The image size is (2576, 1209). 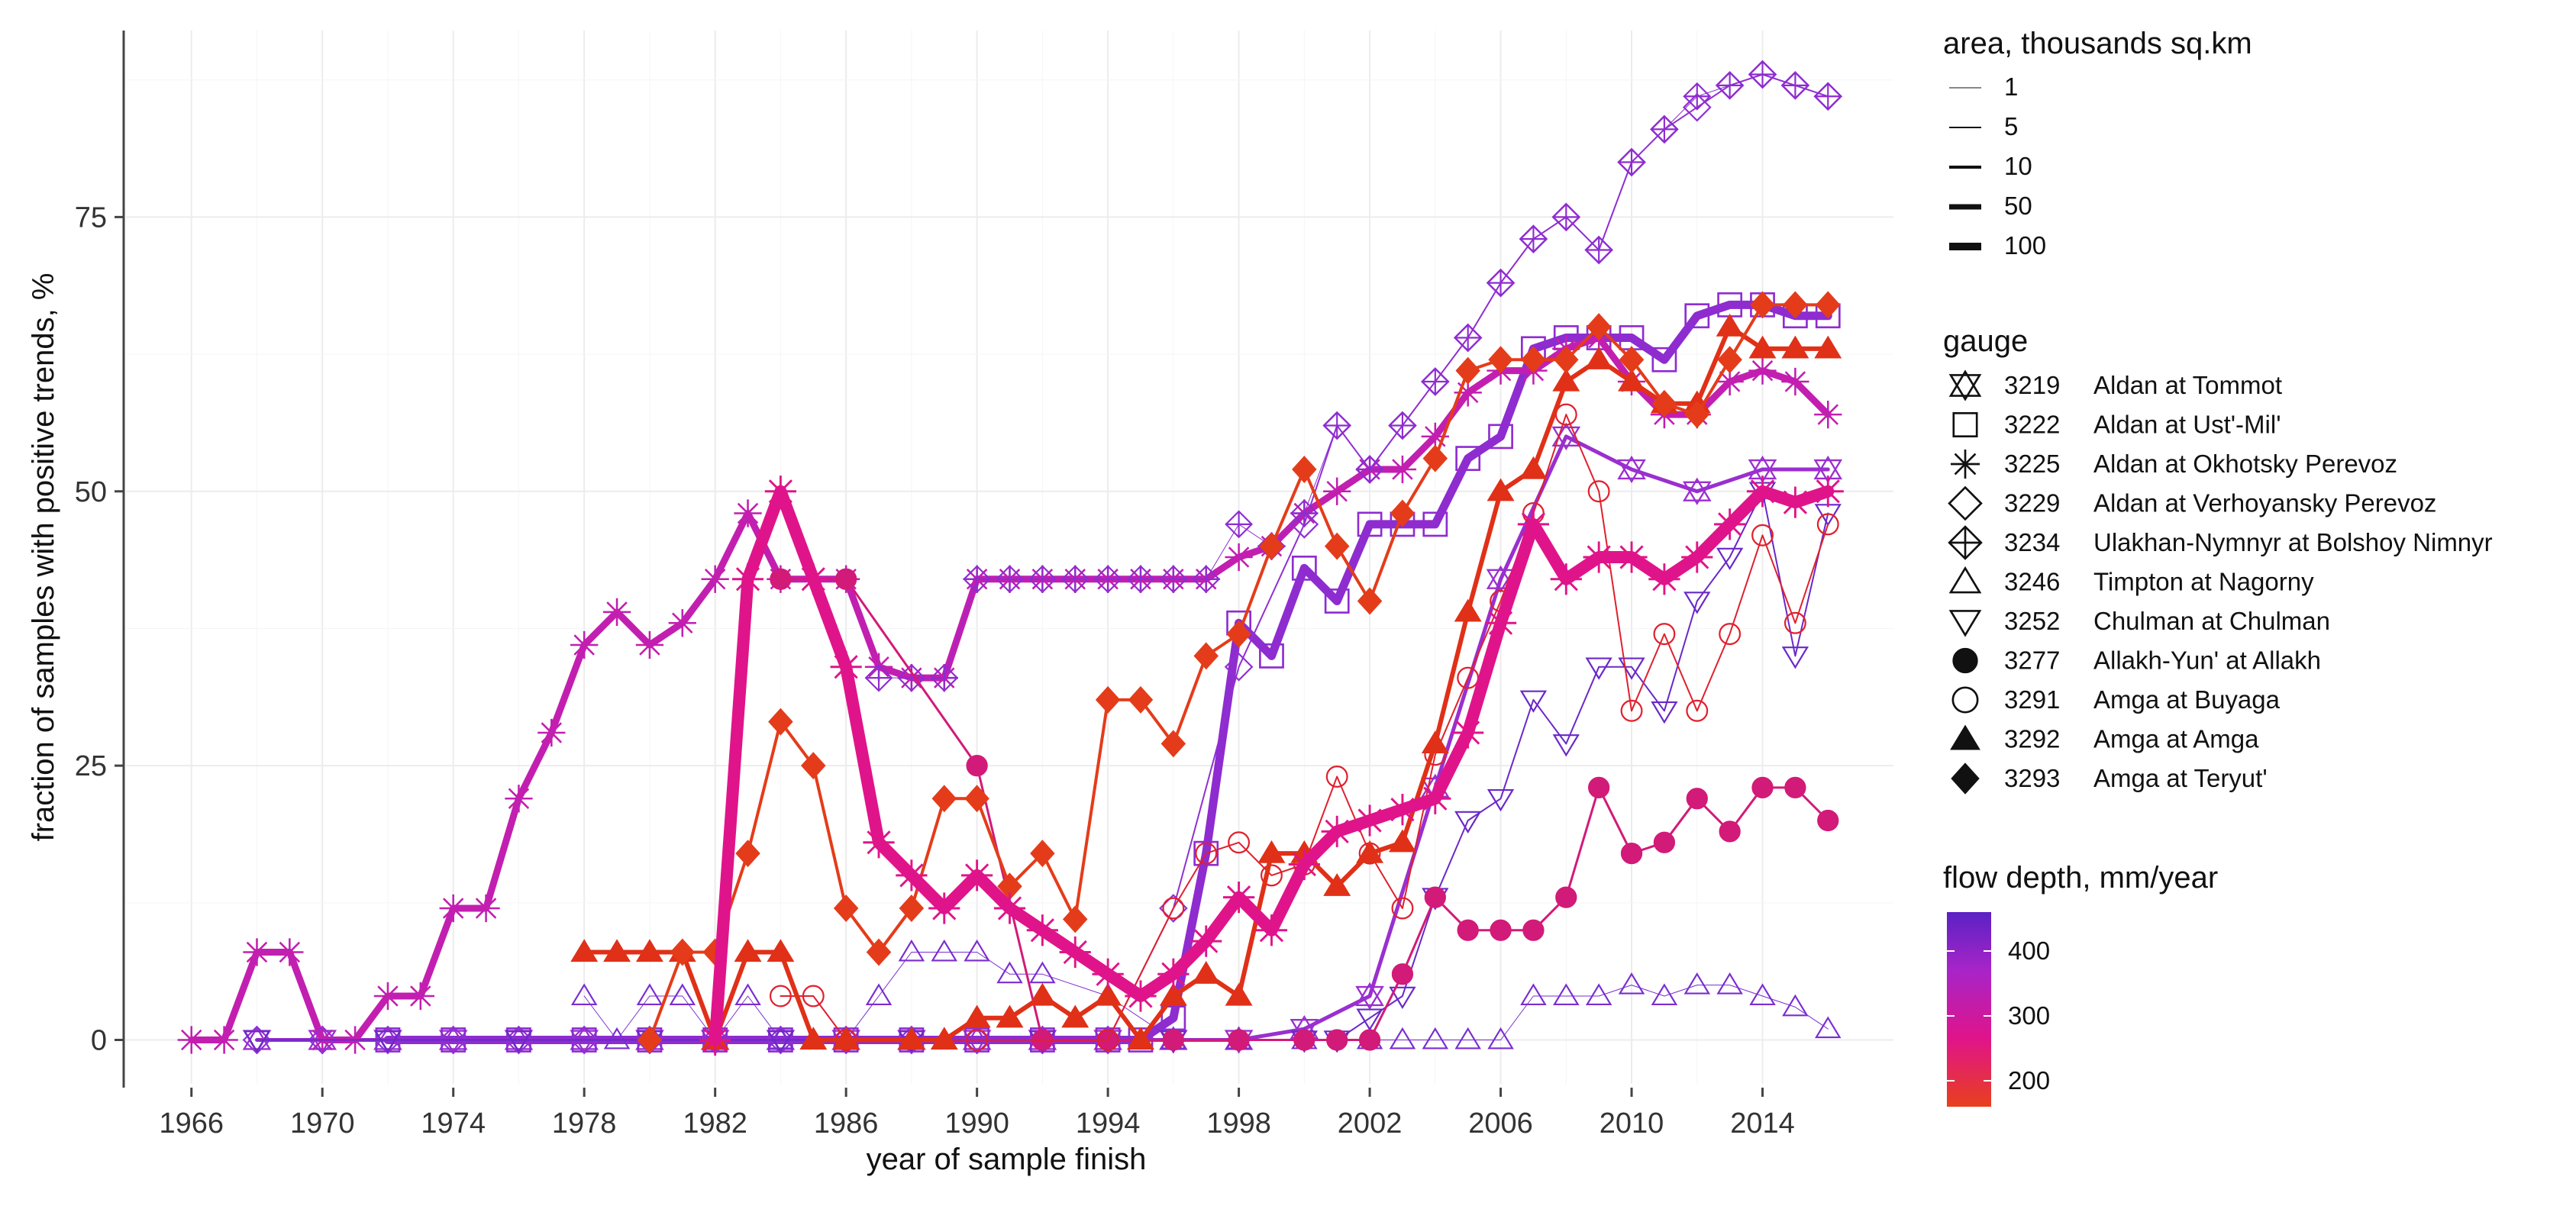 What do you see at coordinates (2097, 143) in the screenshot?
I see `size-legend: area, thousands sq.km 1 5 10 50 100` at bounding box center [2097, 143].